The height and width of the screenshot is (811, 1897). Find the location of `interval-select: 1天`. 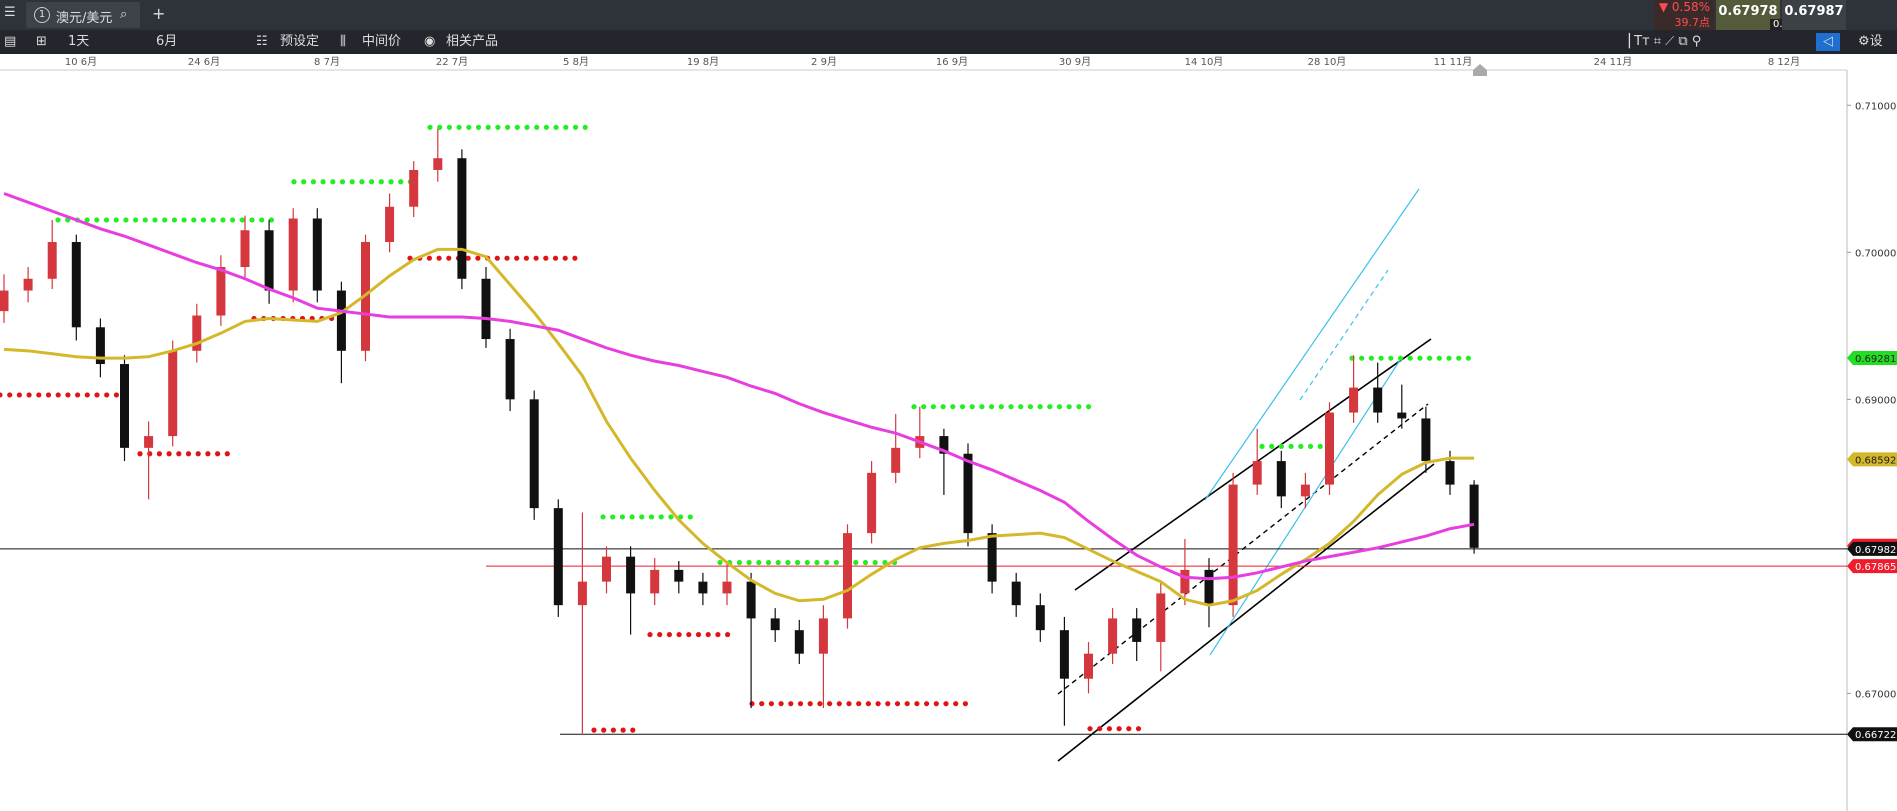

interval-select: 1天 is located at coordinates (79, 41).